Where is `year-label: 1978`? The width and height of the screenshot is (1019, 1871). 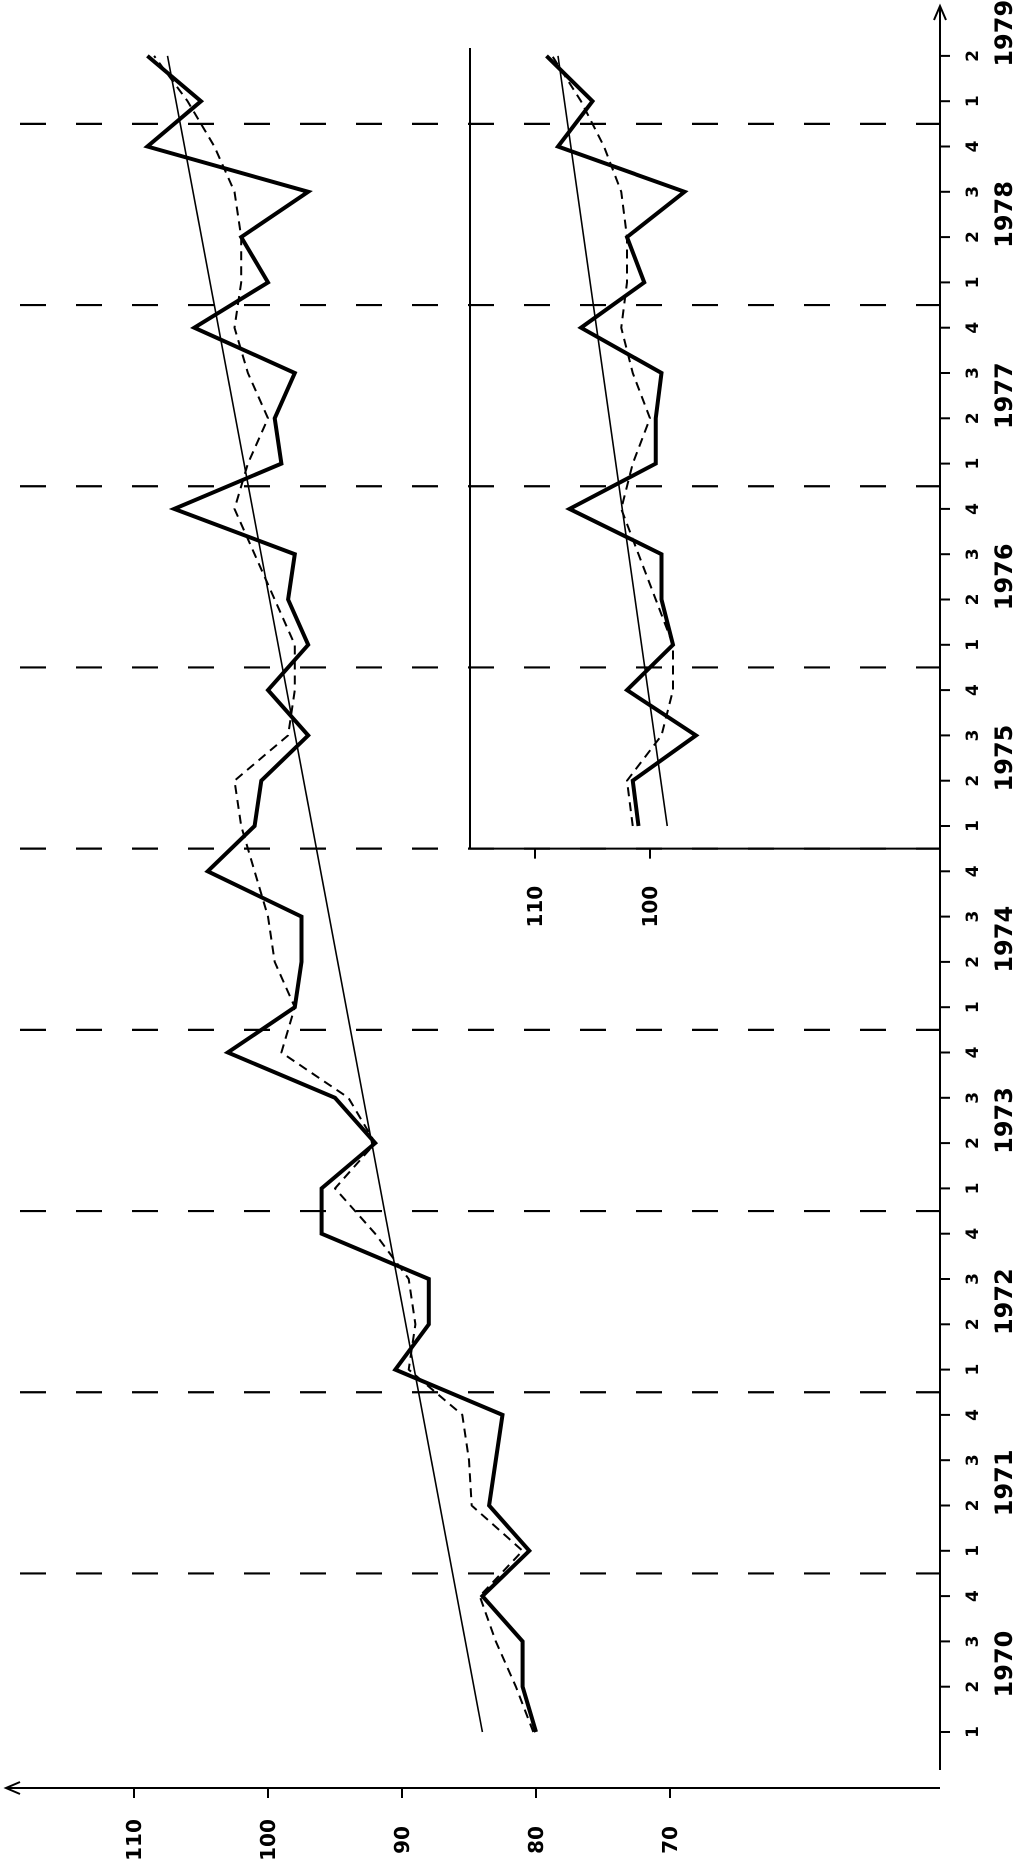
year-label: 1978 is located at coordinates (1004, 214).